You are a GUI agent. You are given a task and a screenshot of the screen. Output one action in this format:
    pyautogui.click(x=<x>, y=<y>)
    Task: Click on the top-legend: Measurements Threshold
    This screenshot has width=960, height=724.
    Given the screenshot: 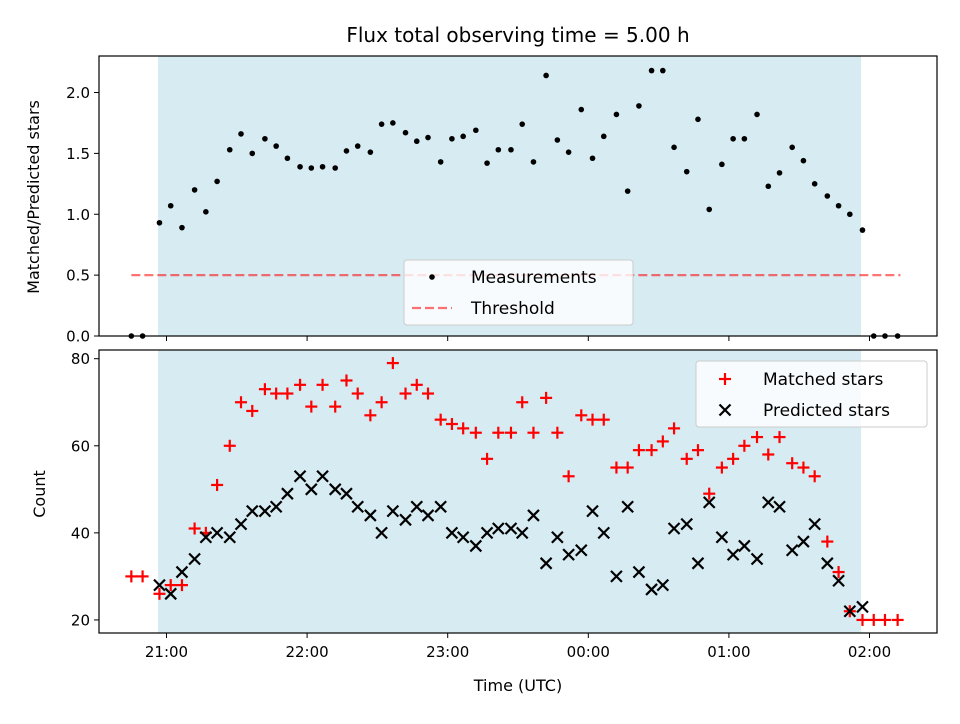 What is the action you would take?
    pyautogui.click(x=518, y=292)
    